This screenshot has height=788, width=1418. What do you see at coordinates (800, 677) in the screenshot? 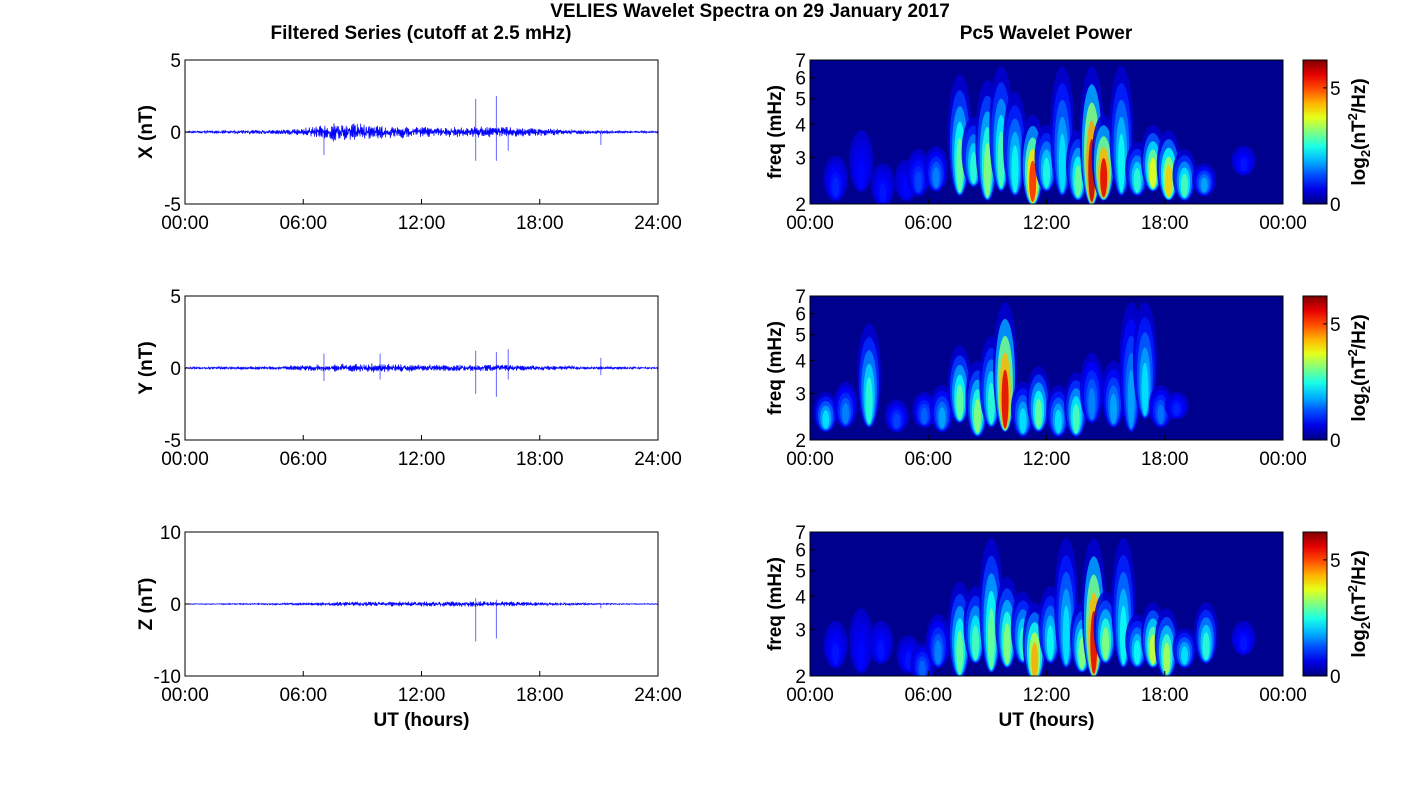
I see `z-wavelet-ytick-label: 2` at bounding box center [800, 677].